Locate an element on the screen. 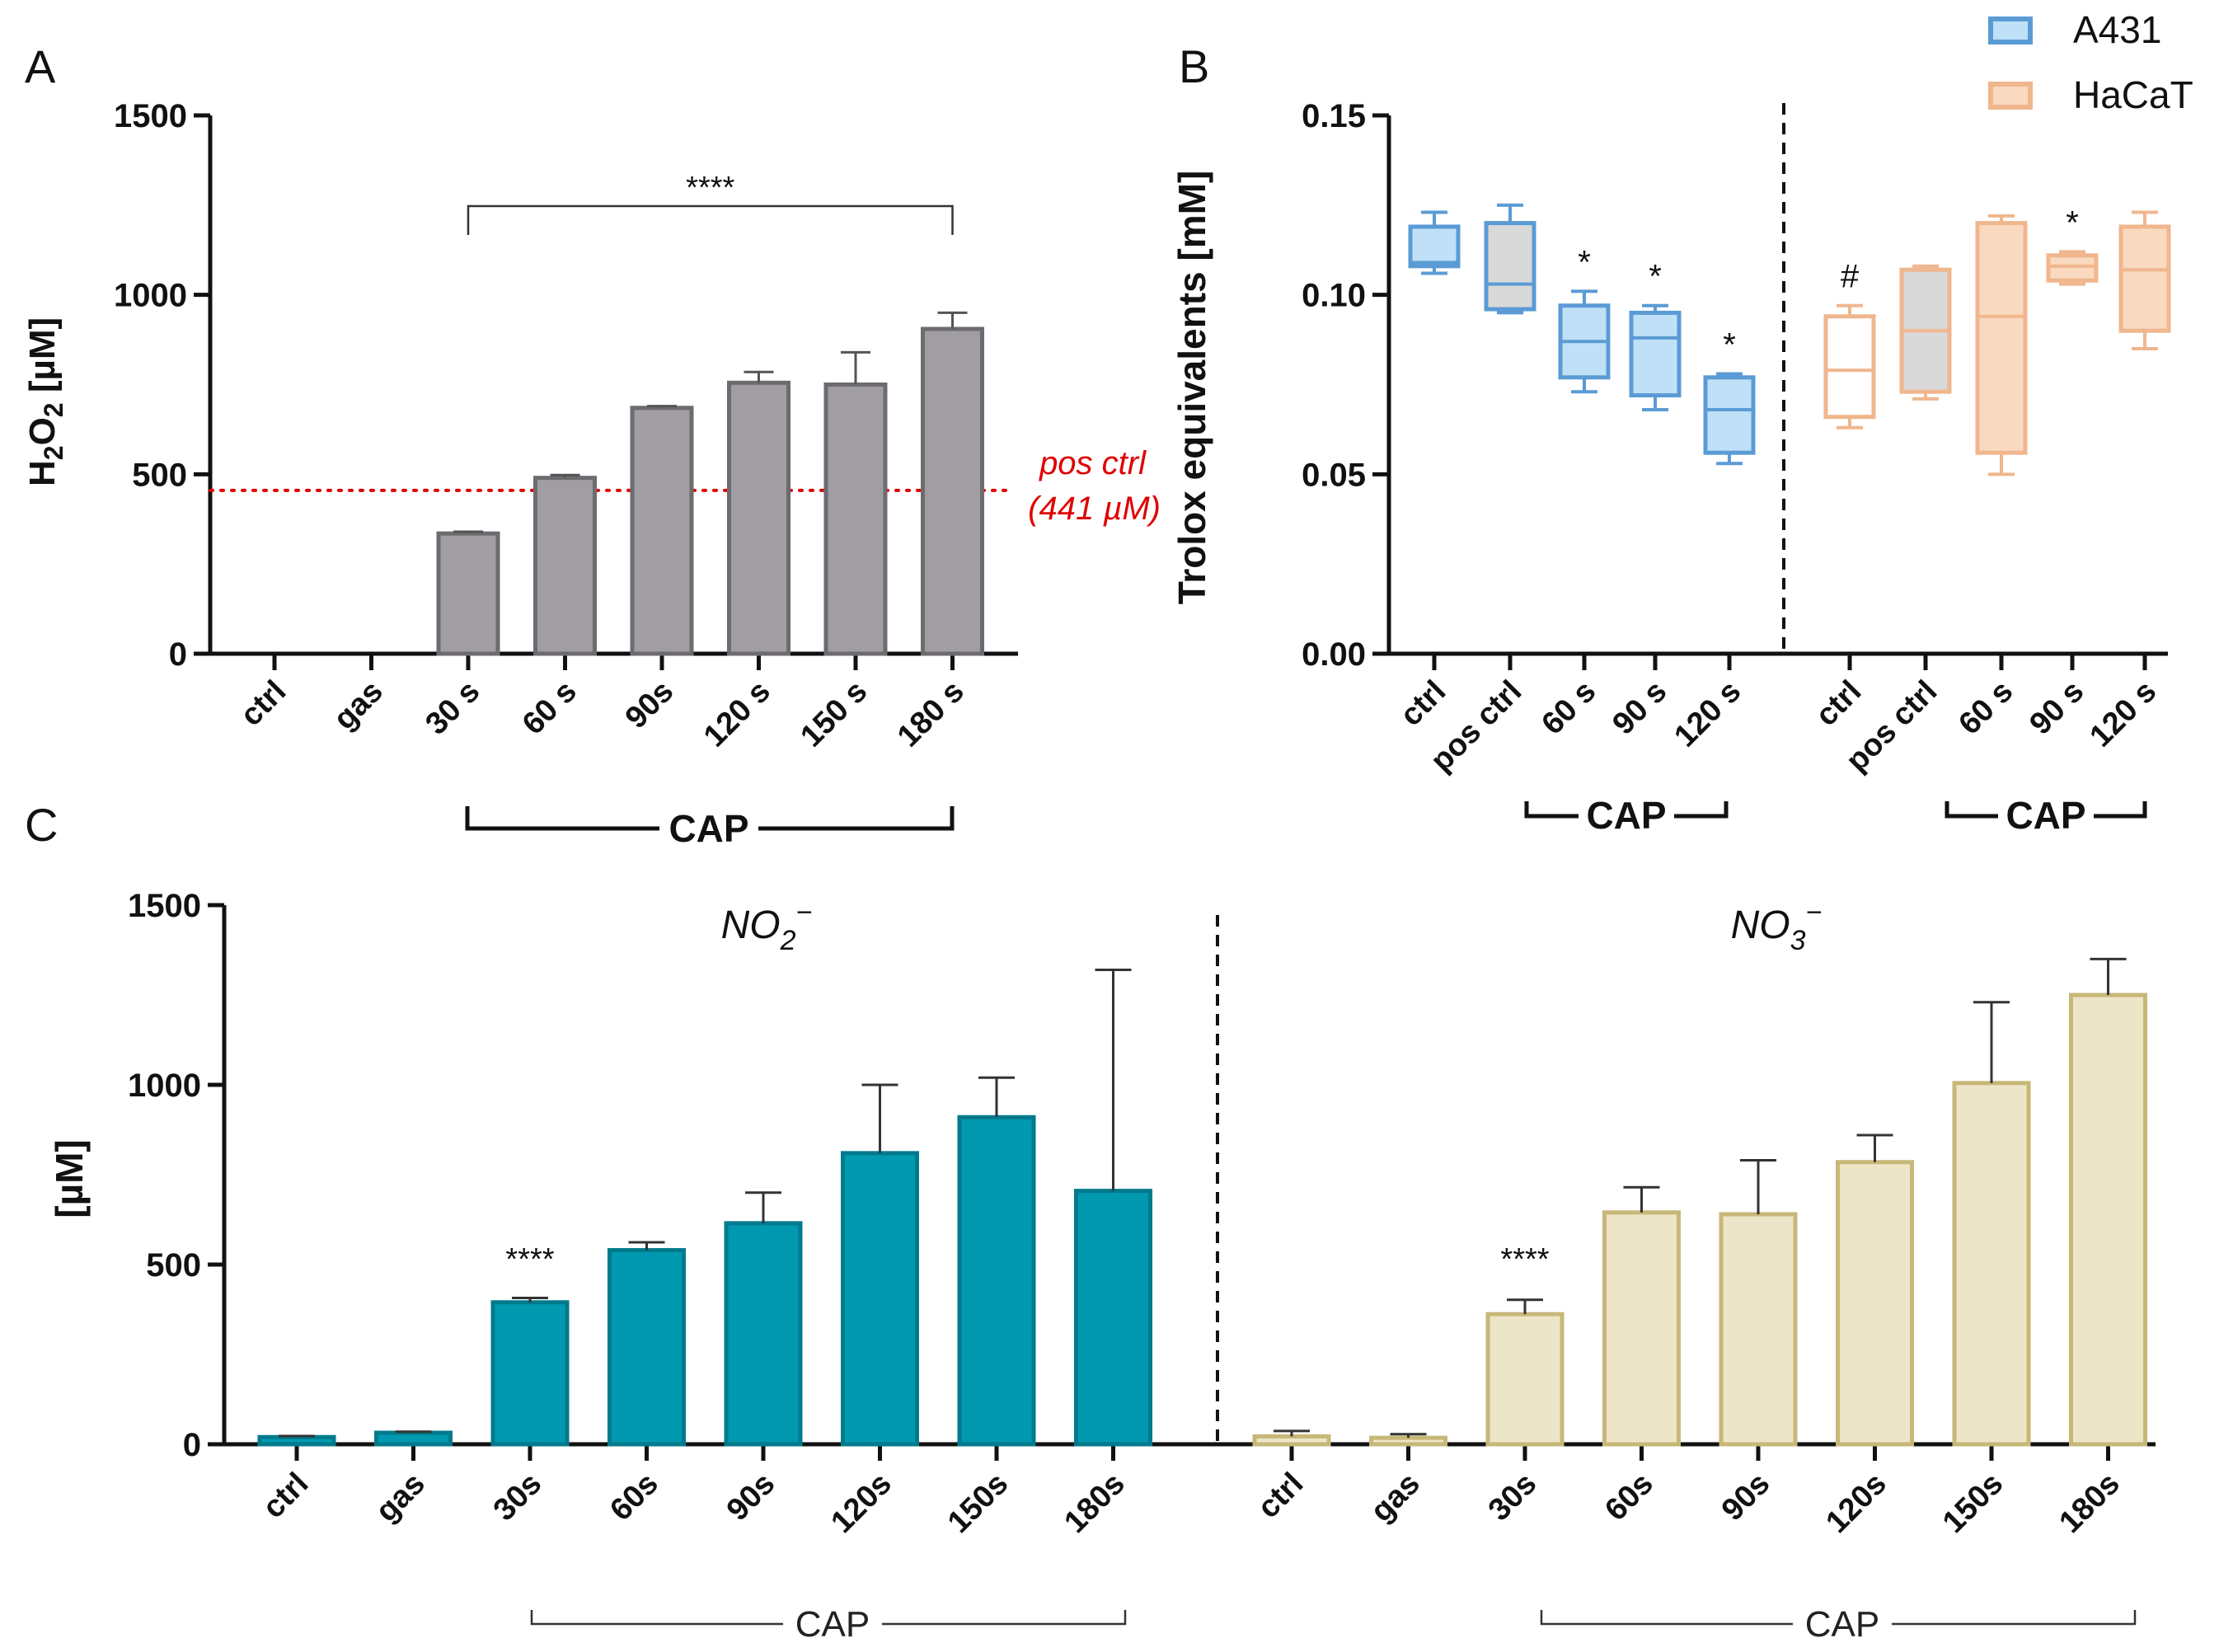  panel-a-y-tick-label: 1500 is located at coordinates (150, 116).